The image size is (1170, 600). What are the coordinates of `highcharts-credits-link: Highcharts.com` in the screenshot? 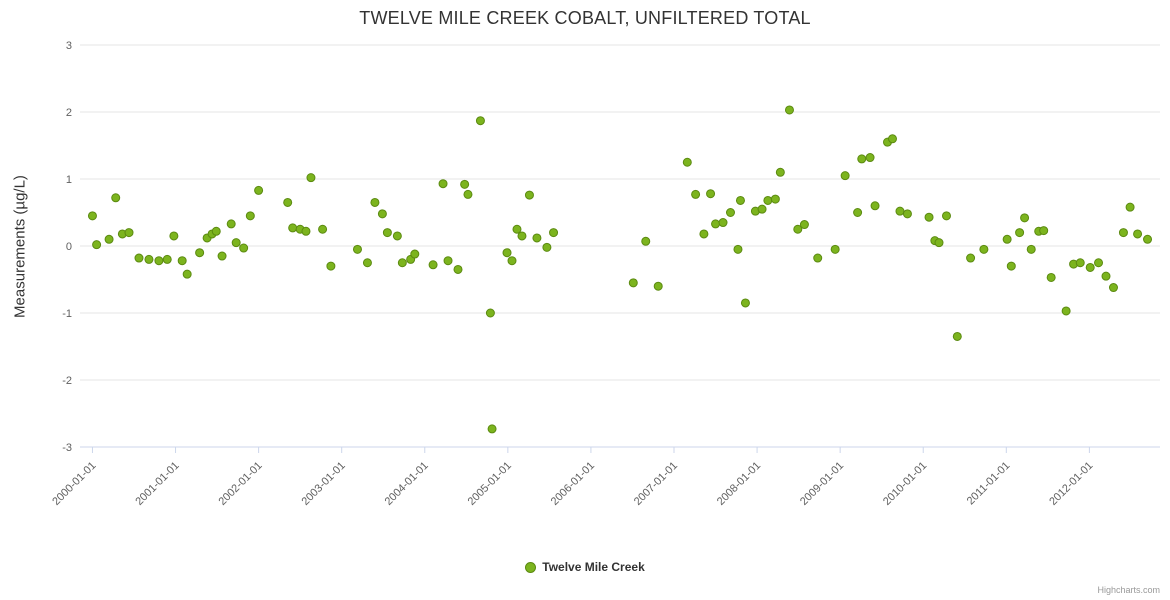 It's located at (1128, 590).